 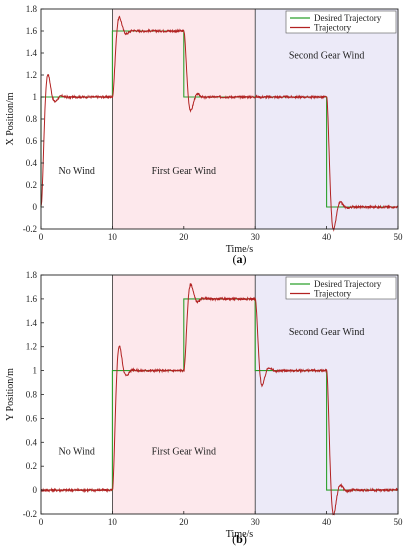 I want to click on y-axis-label: Y Position/m, so click(x=10, y=394).